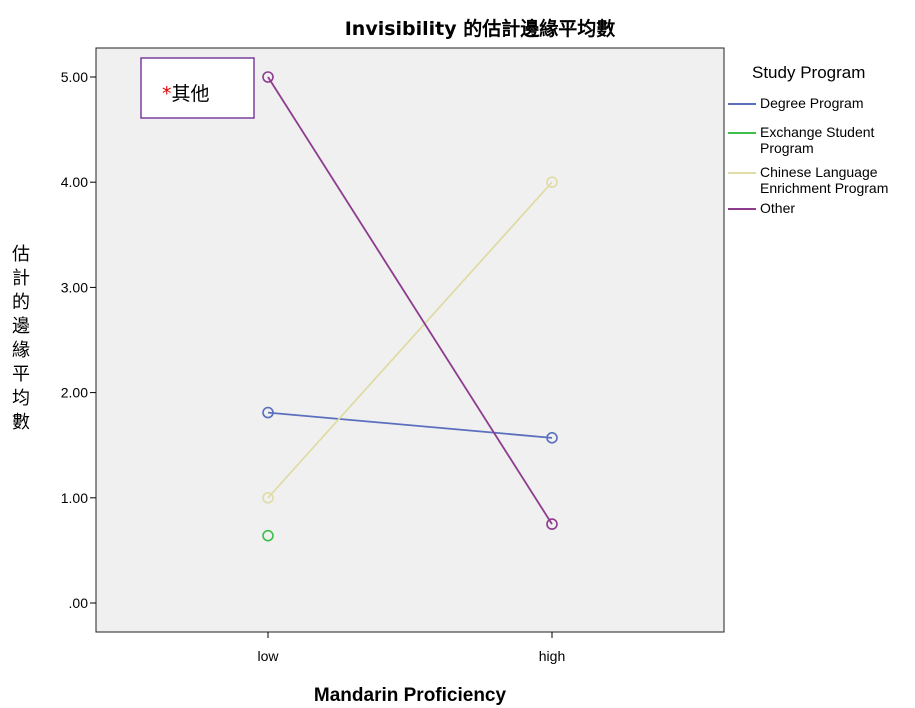 This screenshot has width=915, height=708. I want to click on legend-entry-label: Other, so click(777, 208).